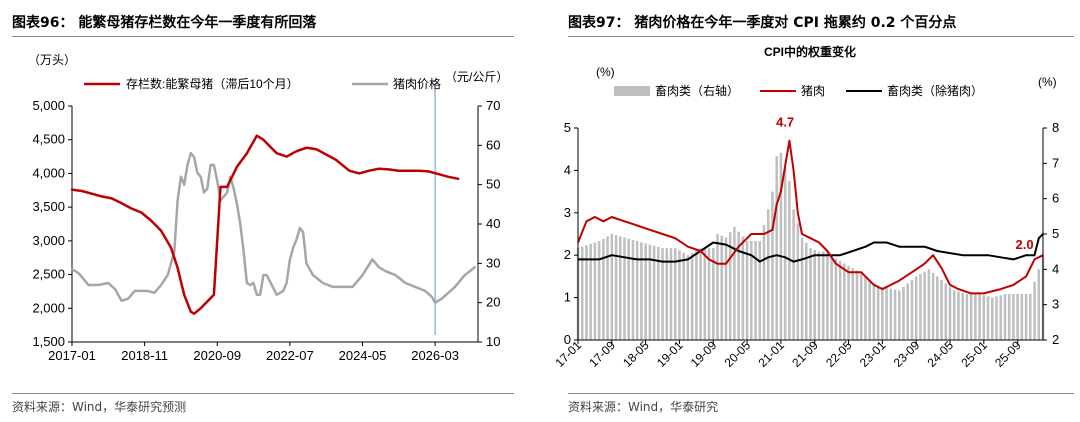  What do you see at coordinates (907, 354) in the screenshot?
I see `x-tick-label: 23-09` at bounding box center [907, 354].